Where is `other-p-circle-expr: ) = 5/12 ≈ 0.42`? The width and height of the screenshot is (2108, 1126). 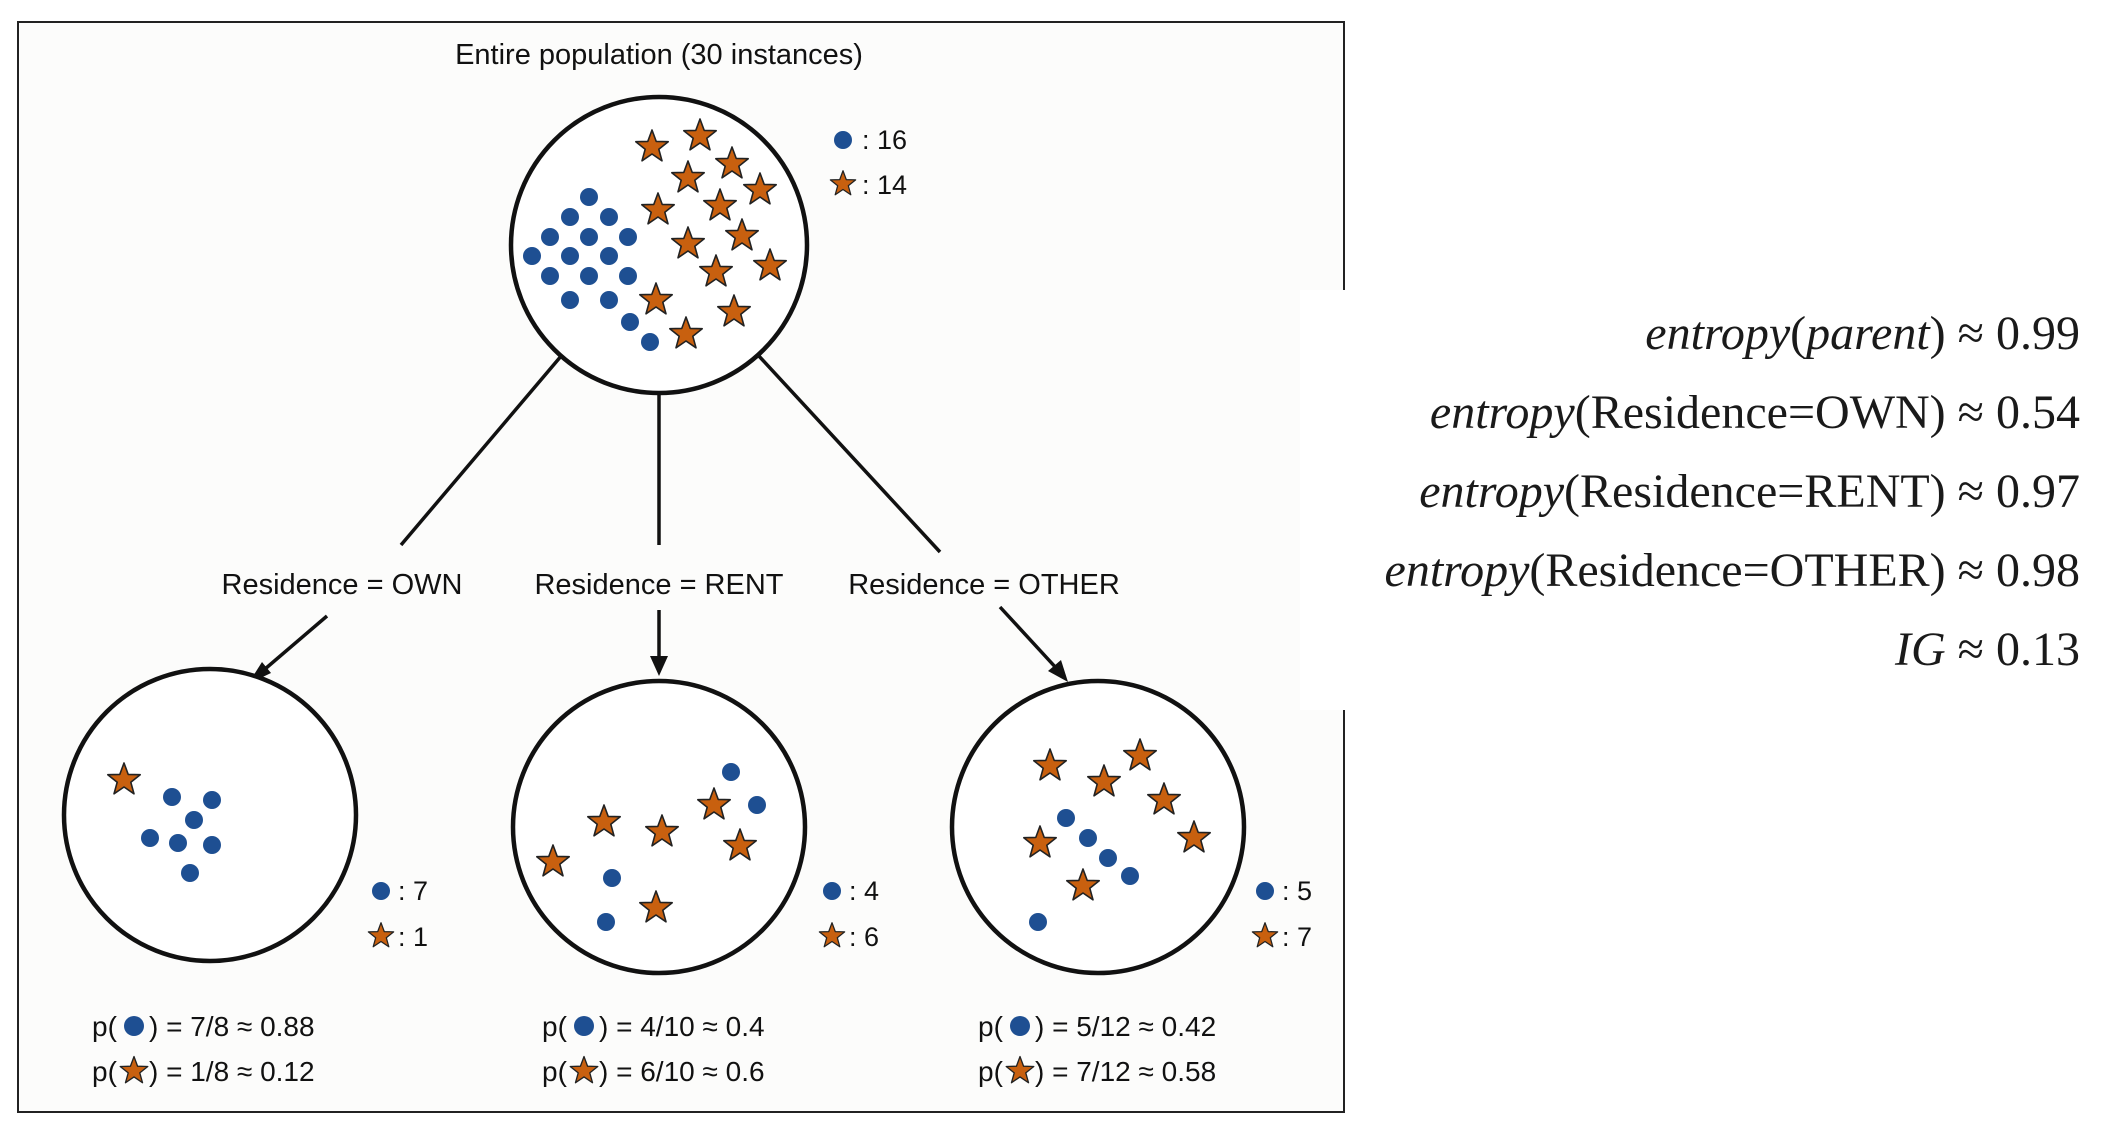 other-p-circle-expr: ) = 5/12 ≈ 0.42 is located at coordinates (1125, 1026).